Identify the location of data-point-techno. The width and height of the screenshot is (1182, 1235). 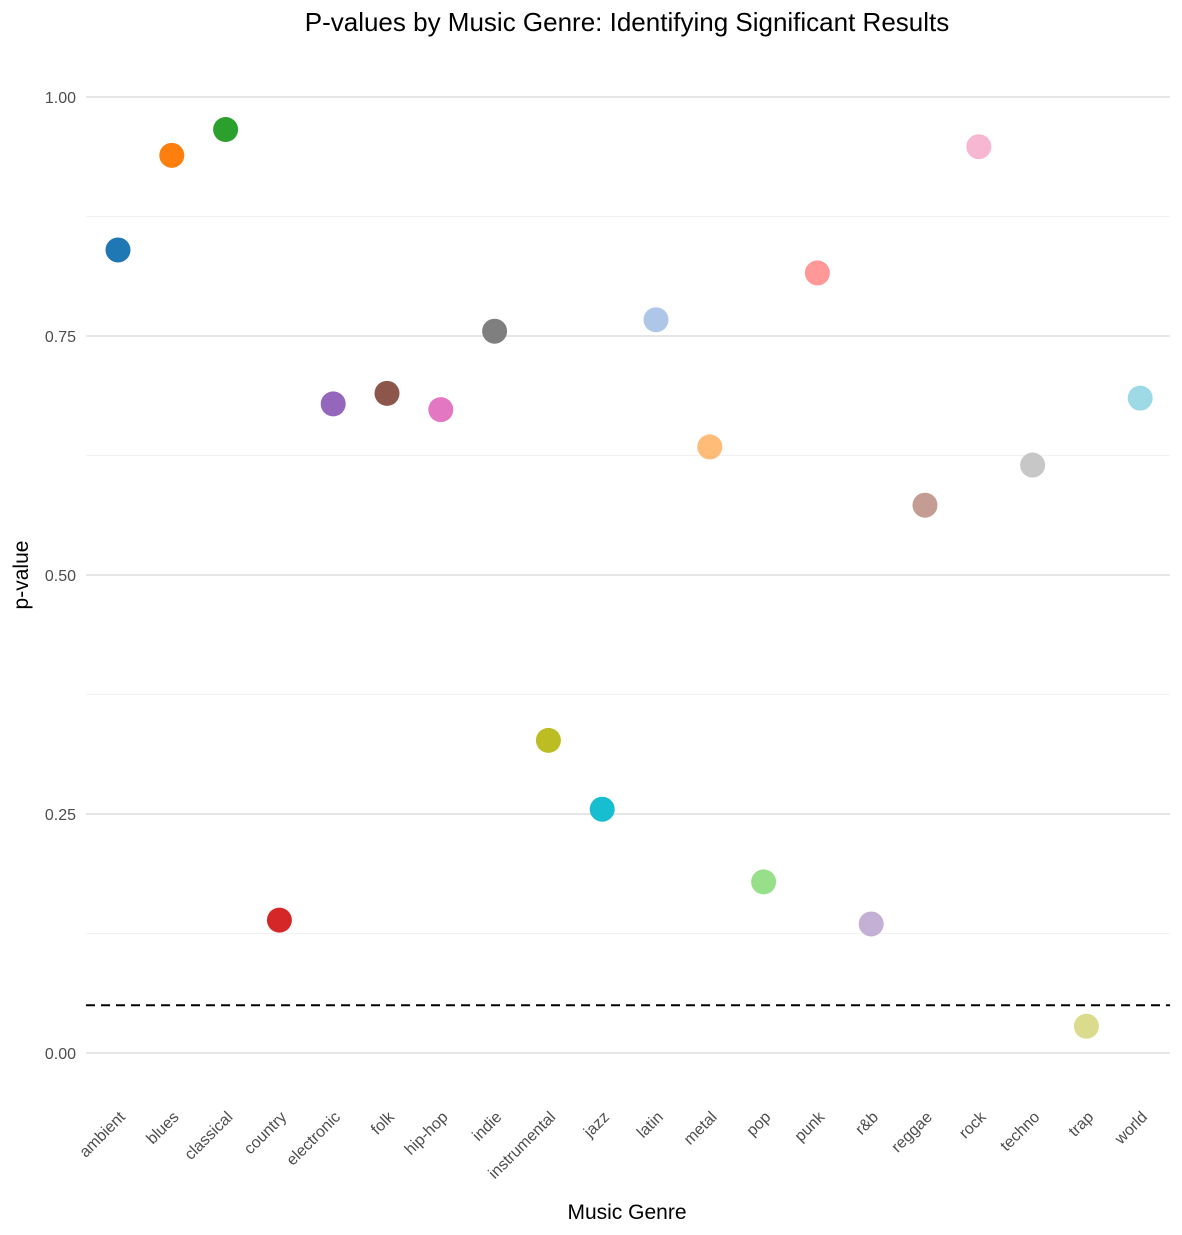
(1033, 465).